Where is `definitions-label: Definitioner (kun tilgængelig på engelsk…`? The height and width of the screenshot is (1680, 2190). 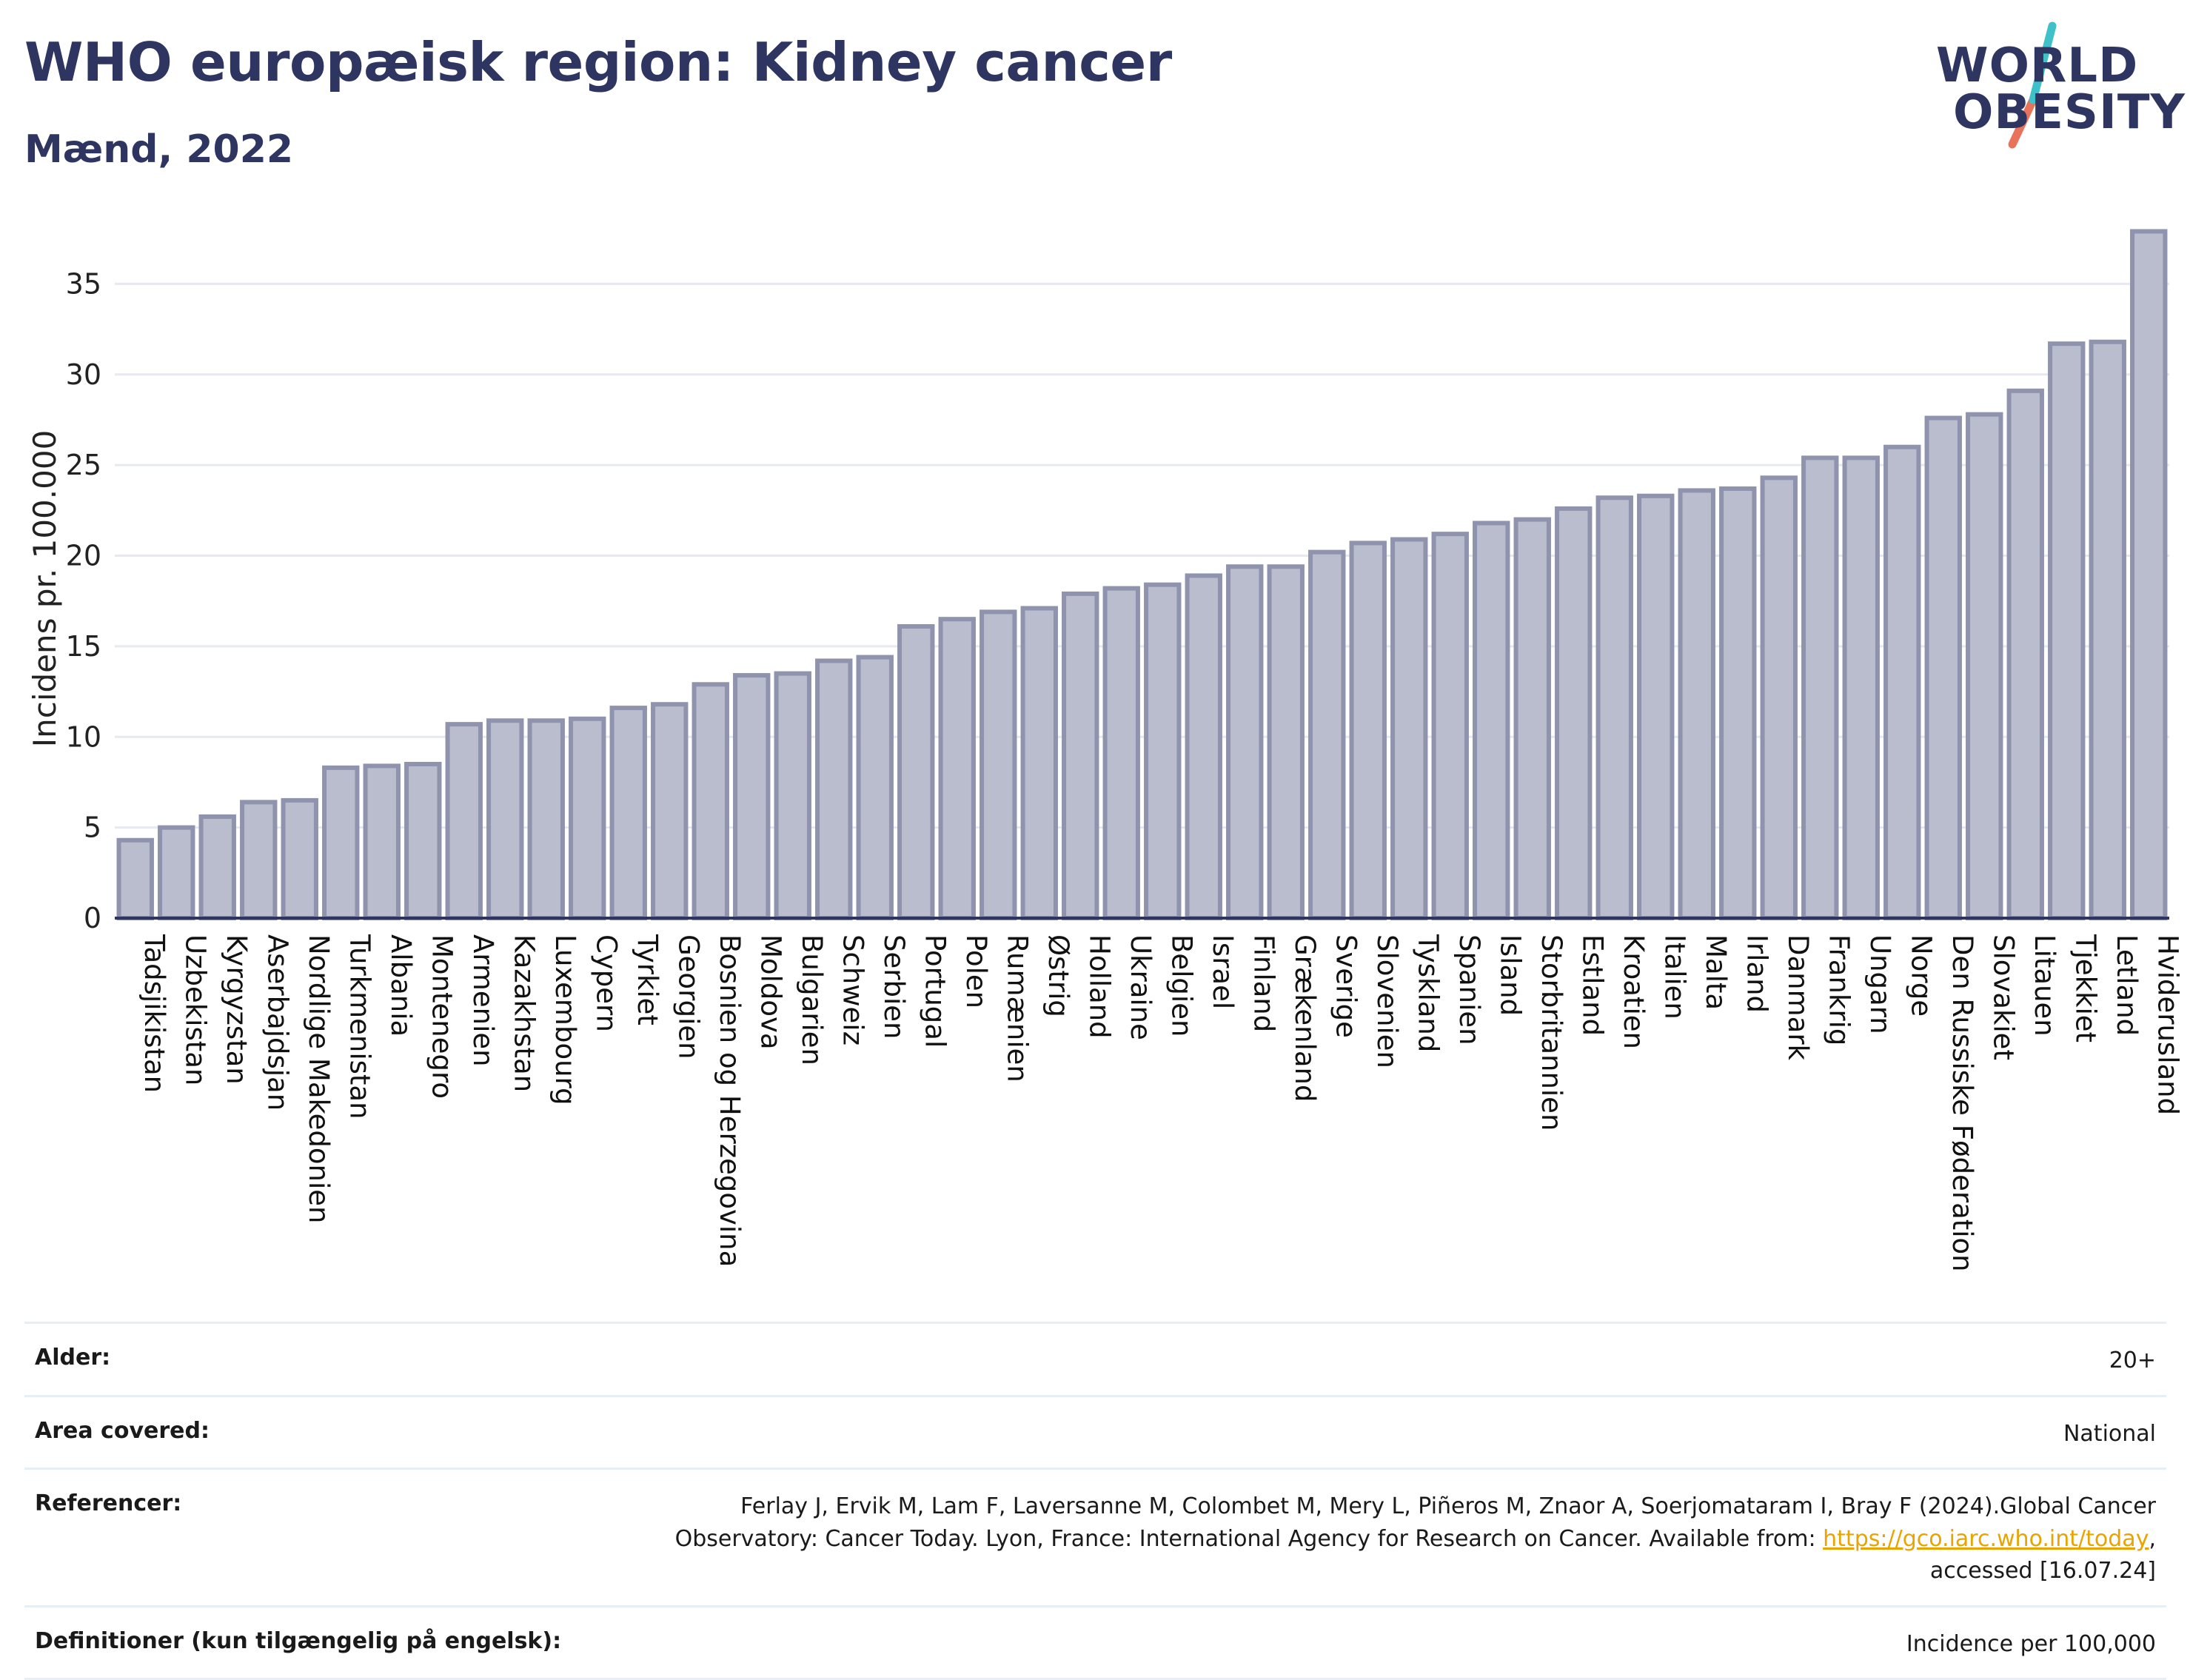
definitions-label: Definitioner (kun tilgængelig på engelsk… is located at coordinates (298, 1641).